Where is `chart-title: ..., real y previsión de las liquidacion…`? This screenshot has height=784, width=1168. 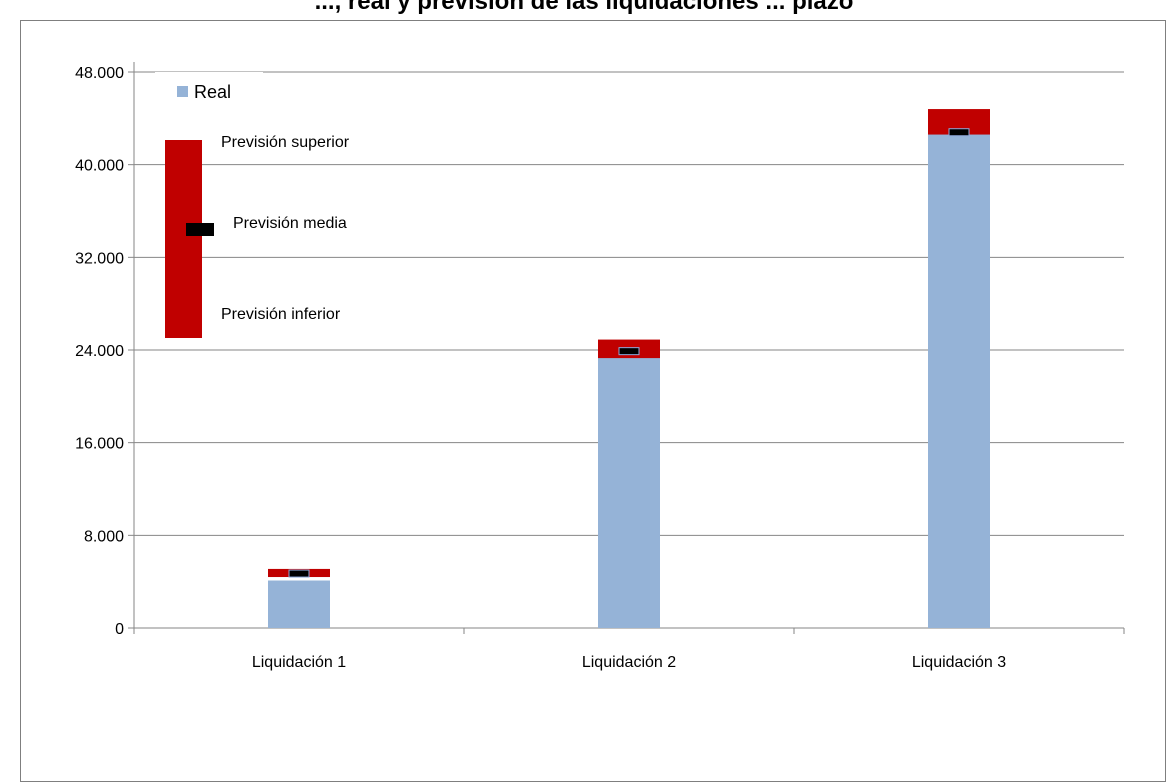
chart-title: ..., real y previsión de las liquidacion… is located at coordinates (584, 7).